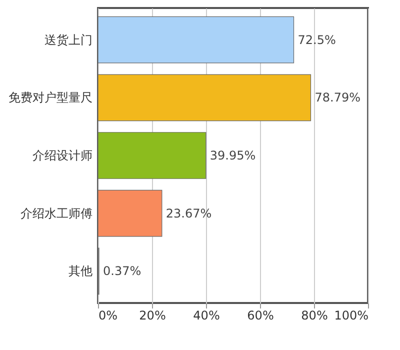 Image resolution: width=400 pixels, height=350 pixels. I want to click on data-label: 39.95%, so click(233, 155).